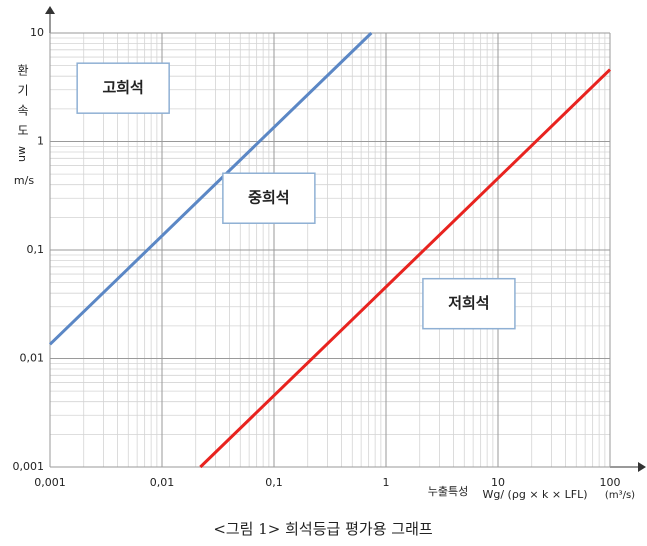 The image size is (647, 546). What do you see at coordinates (620, 495) in the screenshot?
I see `x-label-unit: (m³/s)` at bounding box center [620, 495].